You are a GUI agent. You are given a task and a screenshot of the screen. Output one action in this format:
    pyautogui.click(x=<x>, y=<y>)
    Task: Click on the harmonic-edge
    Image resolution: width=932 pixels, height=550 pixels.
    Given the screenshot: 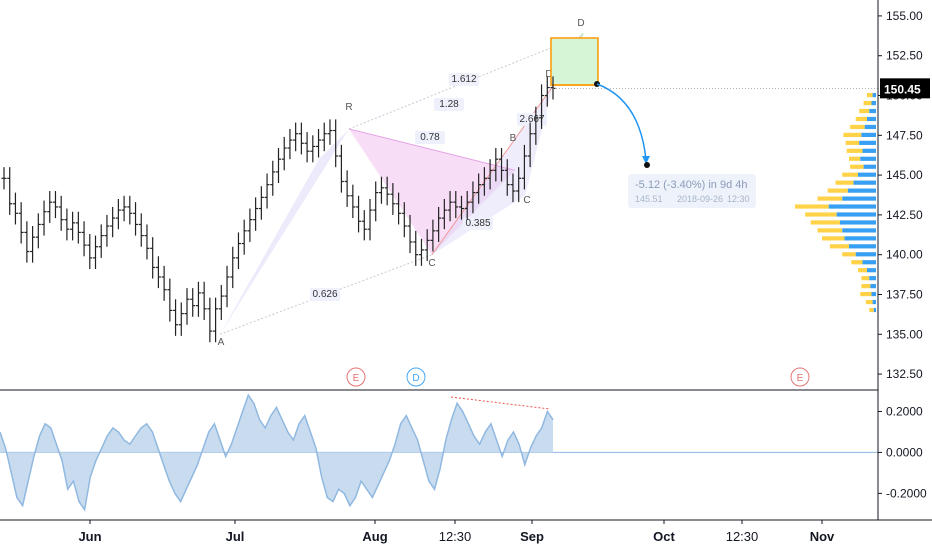 What is the action you would take?
    pyautogui.click(x=432, y=149)
    